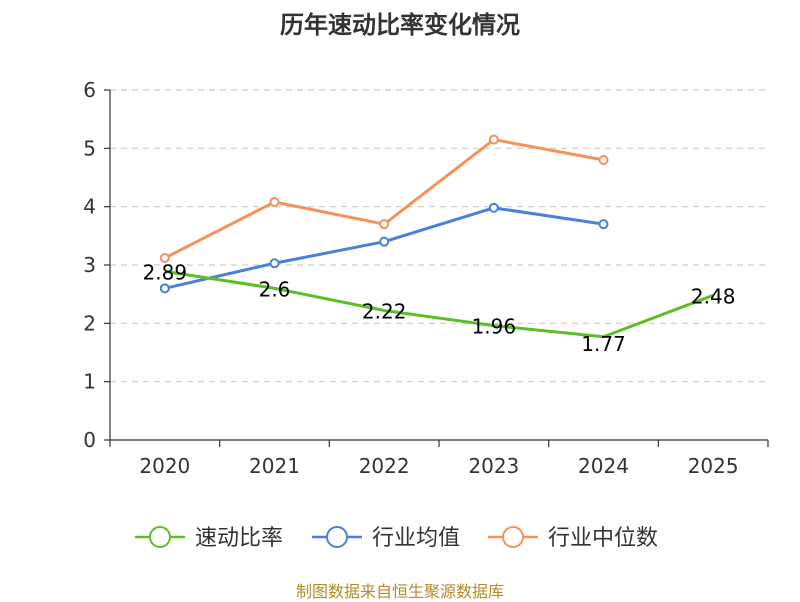  What do you see at coordinates (89, 148) in the screenshot?
I see `y-tick-label-5: 5` at bounding box center [89, 148].